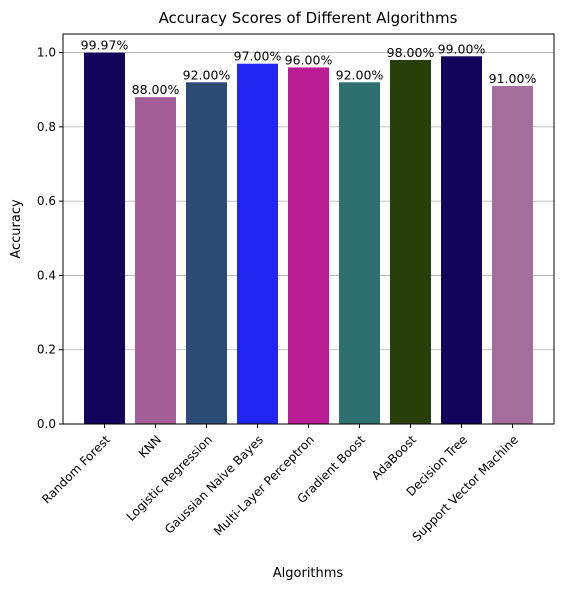 This screenshot has height=590, width=587. Describe the element at coordinates (465, 488) in the screenshot. I see `x-tick-label: Support Vector Machine` at that location.